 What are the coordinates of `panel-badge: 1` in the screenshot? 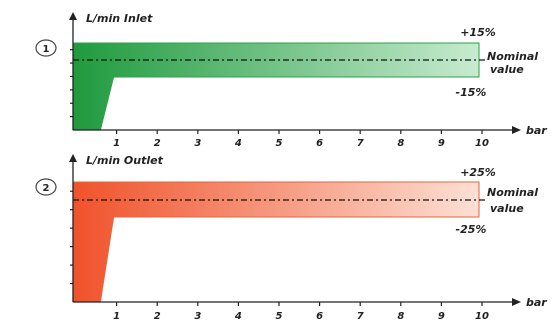 It's located at (46, 48).